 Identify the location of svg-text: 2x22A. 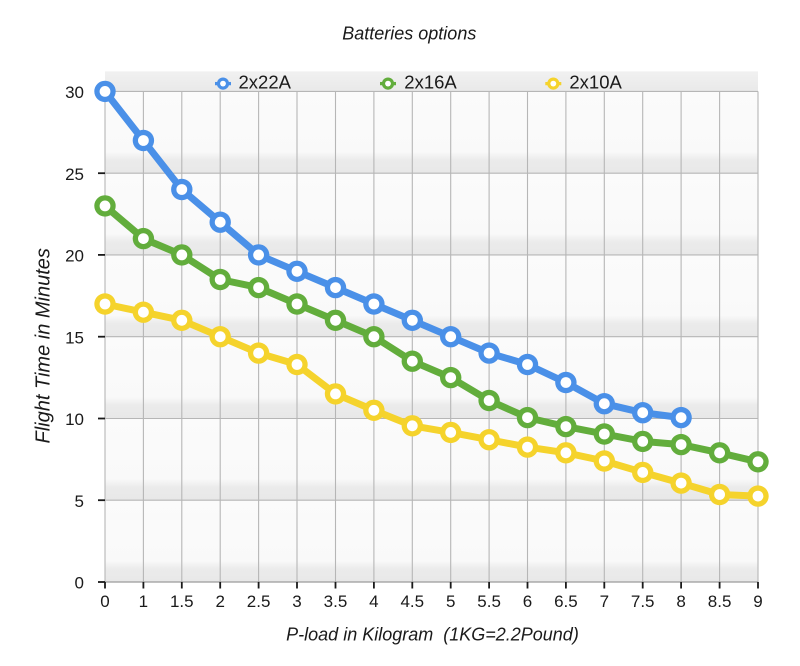
(265, 82).